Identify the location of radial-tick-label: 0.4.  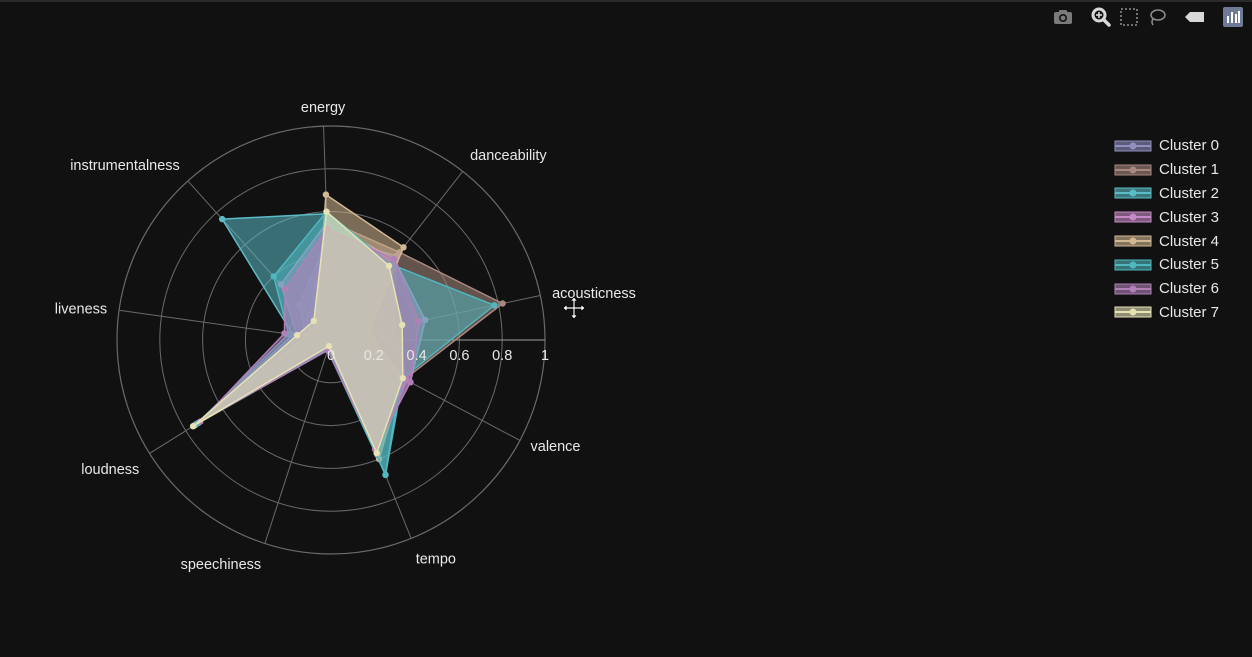
(417, 356).